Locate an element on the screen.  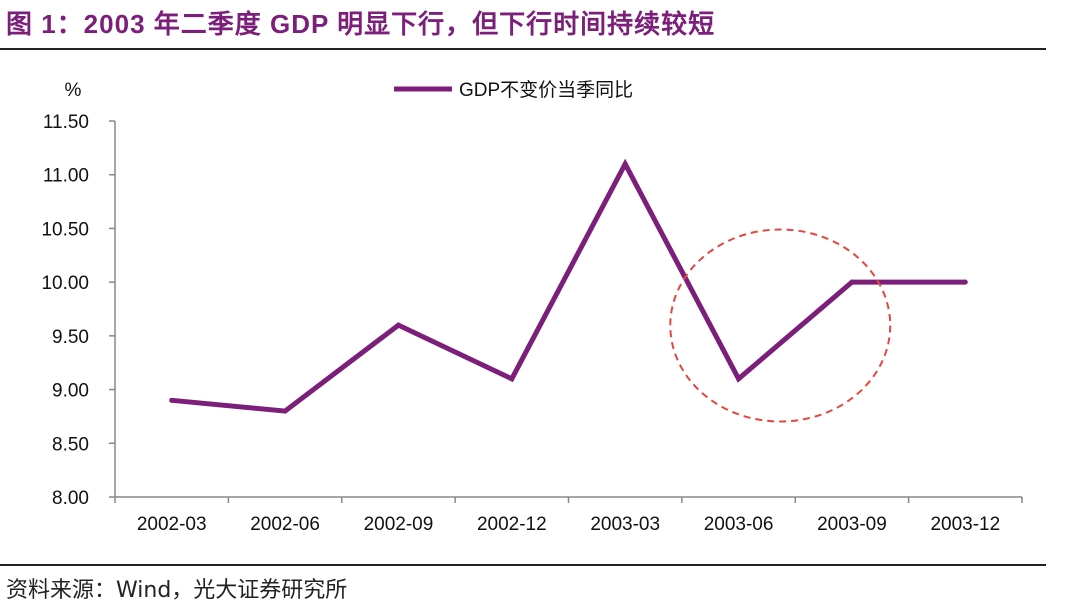
top-rule is located at coordinates (523, 49).